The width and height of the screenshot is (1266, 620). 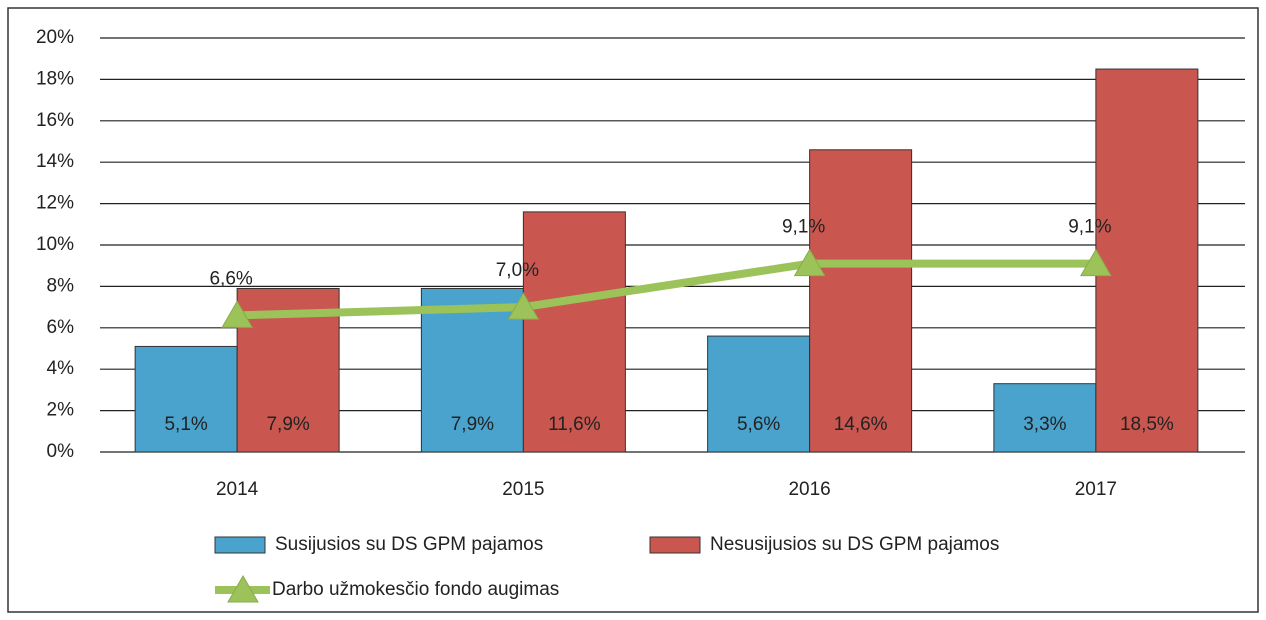 What do you see at coordinates (415, 589) in the screenshot?
I see `legend-label: Darbo užmokesčio fondo augimas` at bounding box center [415, 589].